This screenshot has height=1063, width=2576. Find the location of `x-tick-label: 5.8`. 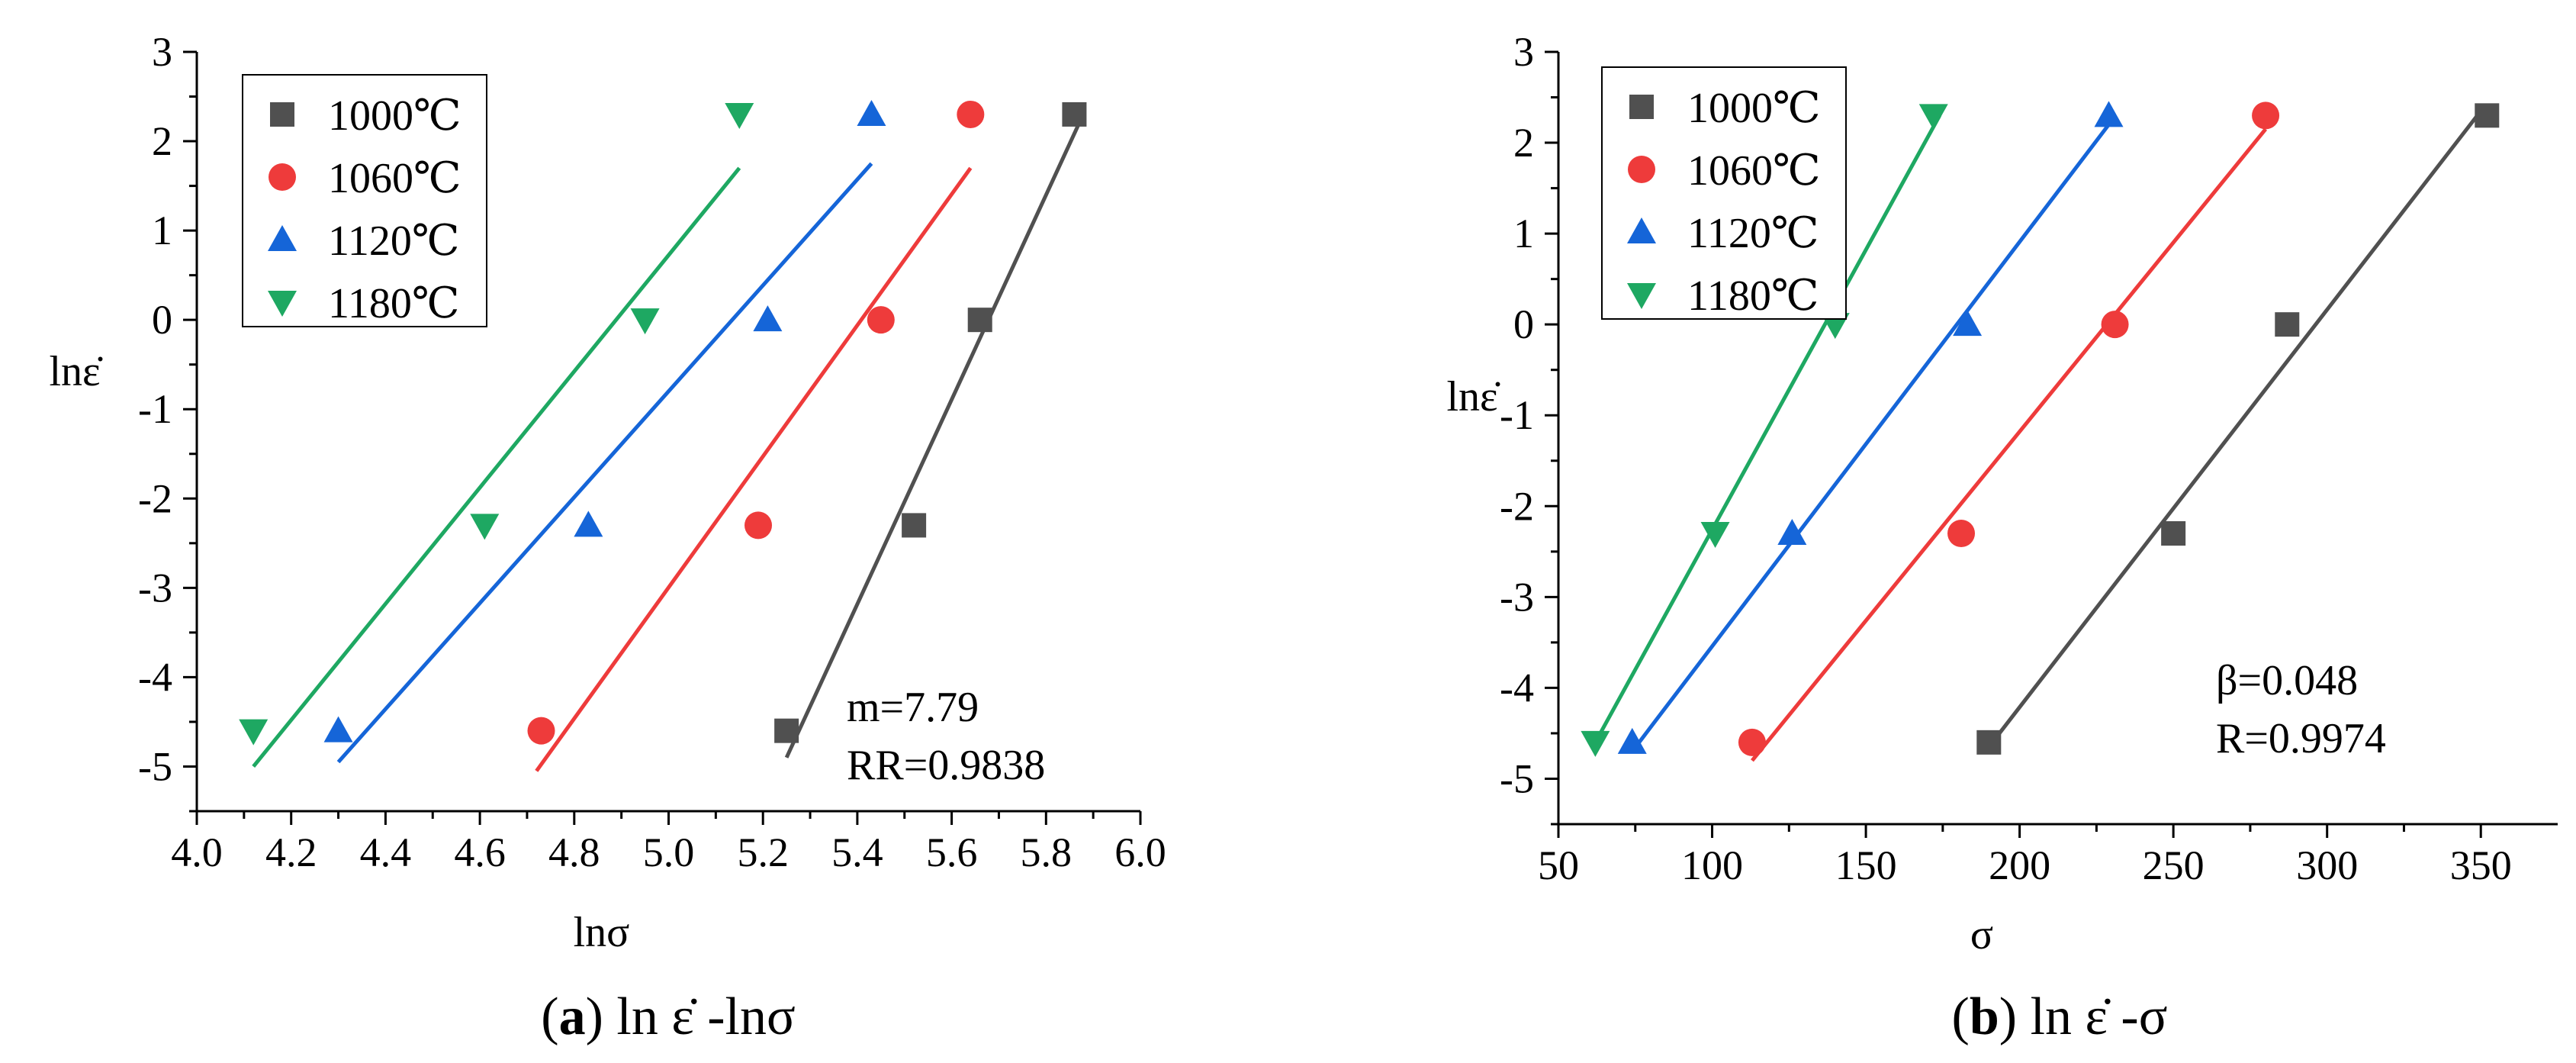

x-tick-label: 5.8 is located at coordinates (1047, 852).